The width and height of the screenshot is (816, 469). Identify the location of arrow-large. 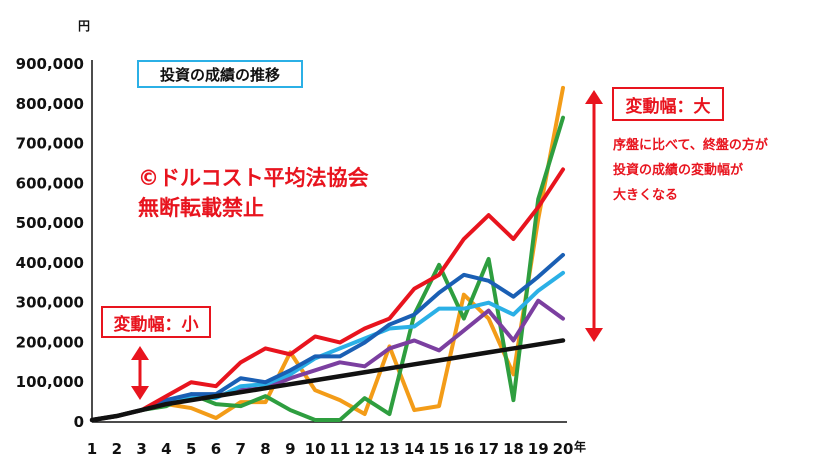
(594, 216).